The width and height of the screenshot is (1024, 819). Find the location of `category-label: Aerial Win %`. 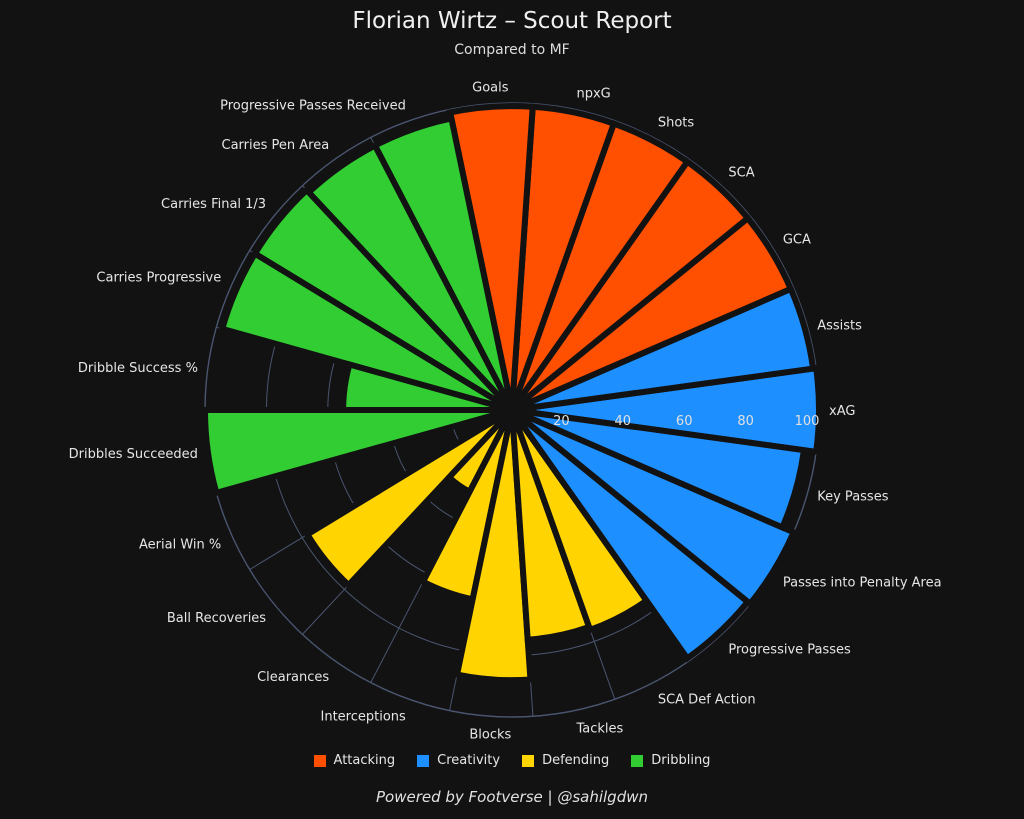

category-label: Aerial Win % is located at coordinates (180, 544).